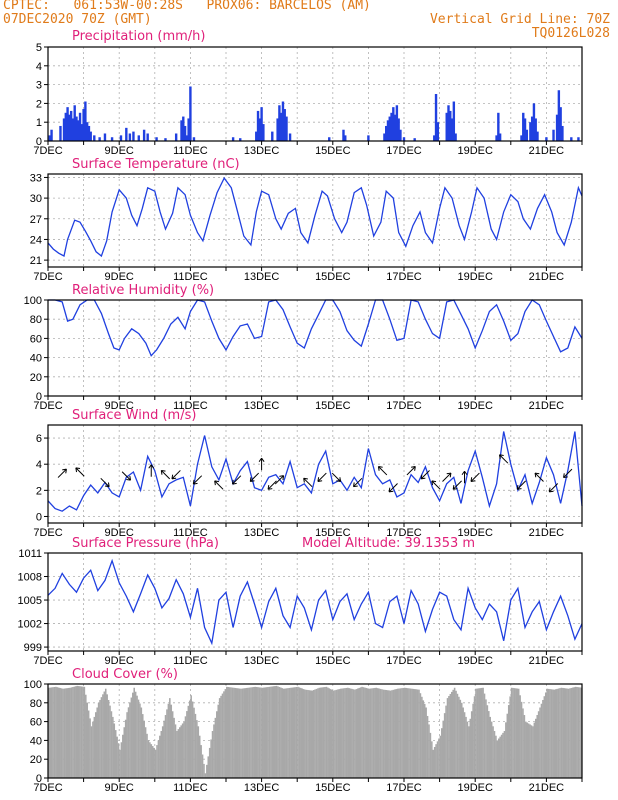  What do you see at coordinates (36, 339) in the screenshot?
I see `y-tick-label: 60` at bounding box center [36, 339].